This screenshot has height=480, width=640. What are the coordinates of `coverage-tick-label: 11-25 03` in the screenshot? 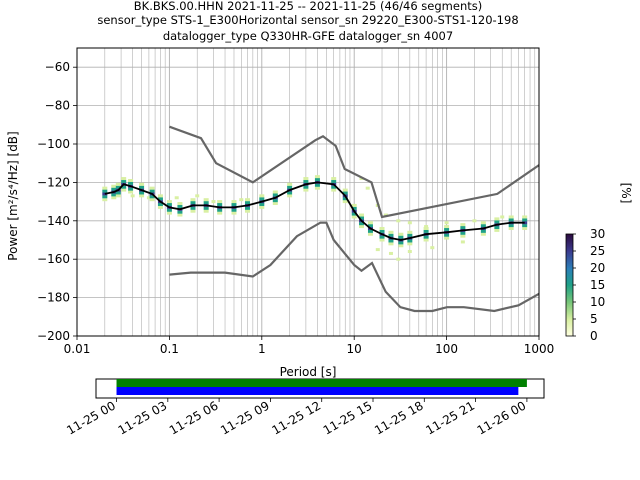 It's located at (143, 417).